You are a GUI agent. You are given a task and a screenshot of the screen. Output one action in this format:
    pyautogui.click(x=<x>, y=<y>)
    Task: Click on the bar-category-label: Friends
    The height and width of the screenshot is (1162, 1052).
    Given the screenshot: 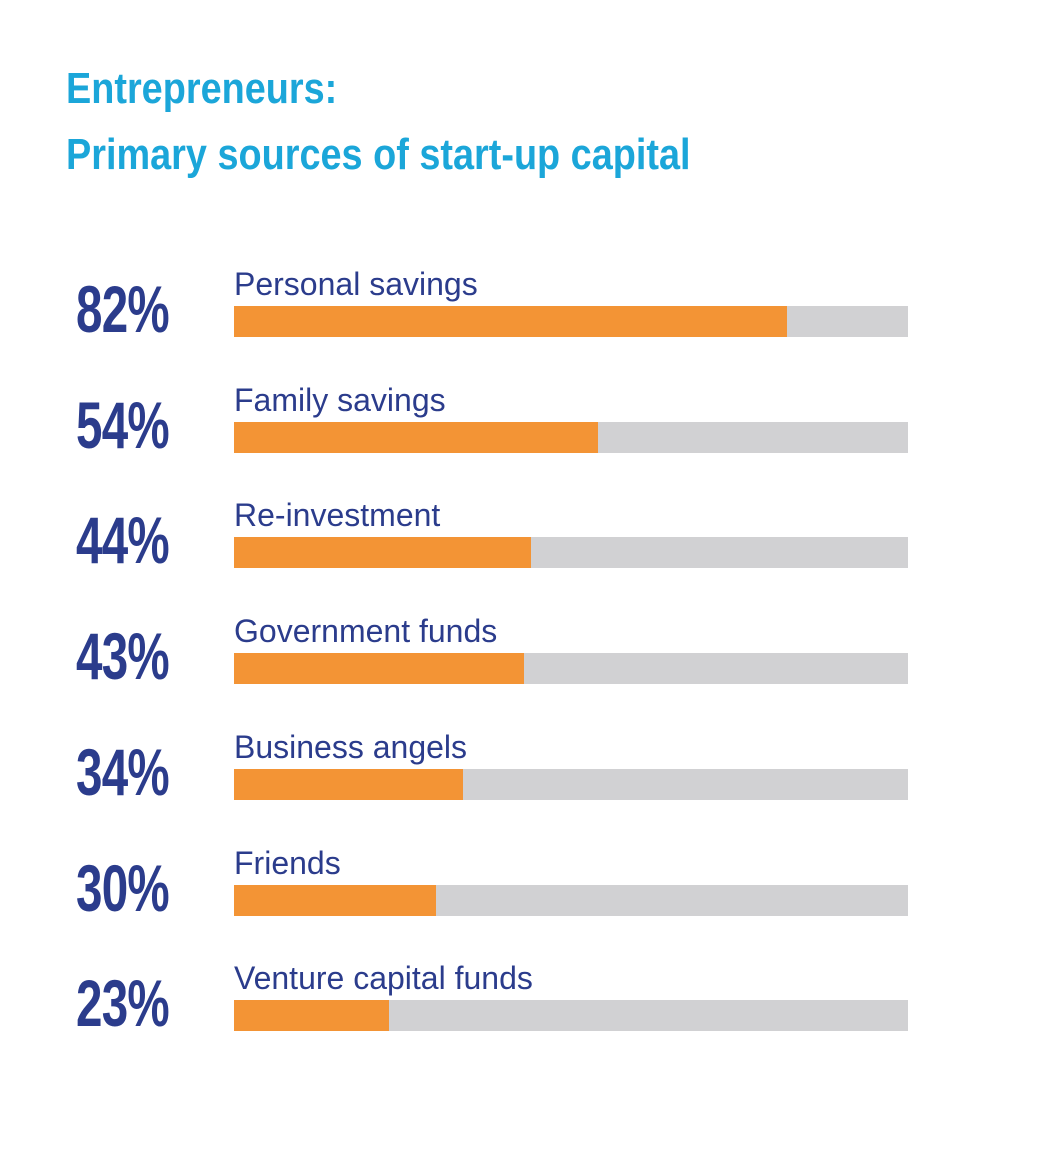 What is the action you would take?
    pyautogui.click(x=287, y=862)
    